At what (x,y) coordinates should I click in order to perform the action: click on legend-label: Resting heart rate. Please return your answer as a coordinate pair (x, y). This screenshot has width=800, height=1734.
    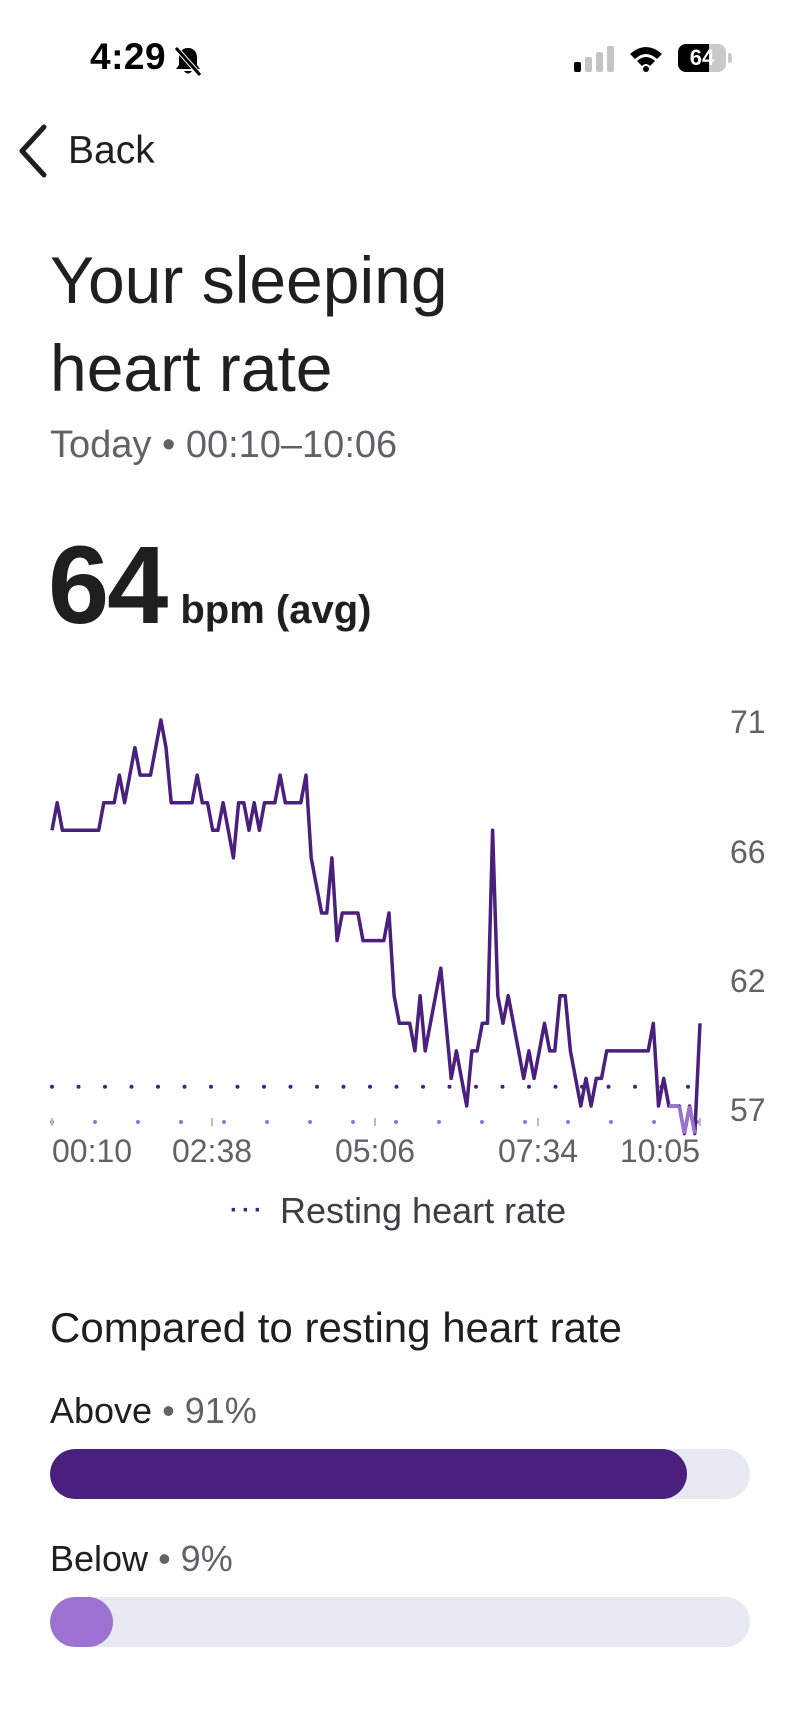
    Looking at the image, I should click on (423, 1210).